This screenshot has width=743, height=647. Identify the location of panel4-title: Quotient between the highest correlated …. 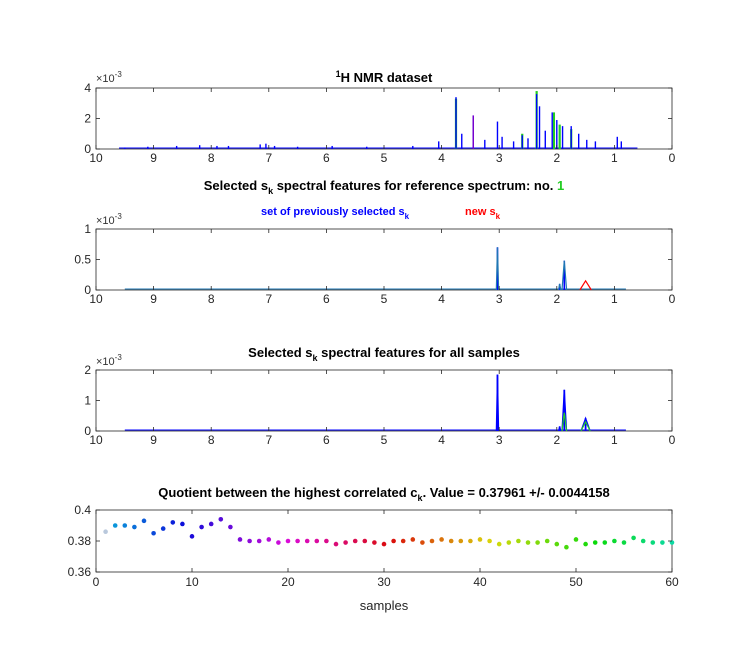
(384, 494).